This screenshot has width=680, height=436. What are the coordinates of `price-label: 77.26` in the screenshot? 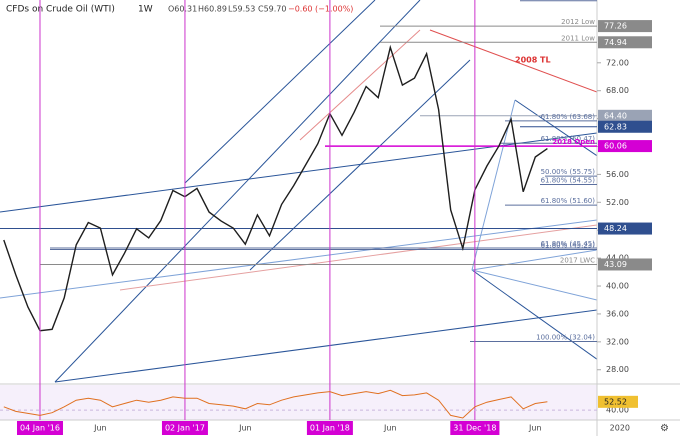 It's located at (615, 26).